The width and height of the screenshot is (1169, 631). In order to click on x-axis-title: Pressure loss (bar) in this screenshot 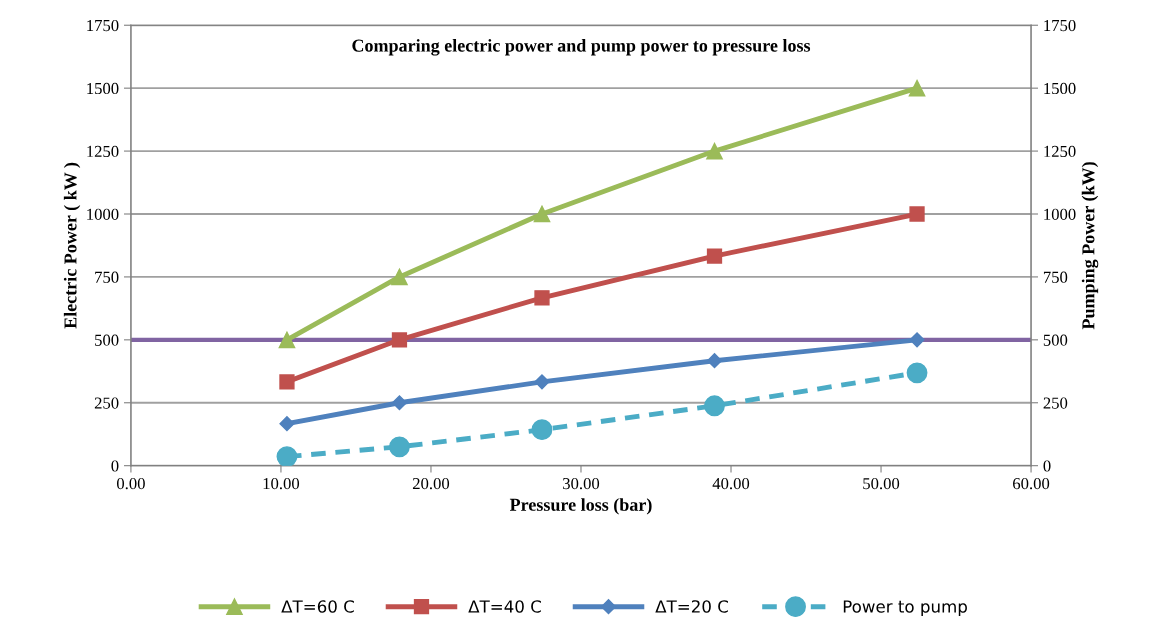, I will do `click(580, 506)`.